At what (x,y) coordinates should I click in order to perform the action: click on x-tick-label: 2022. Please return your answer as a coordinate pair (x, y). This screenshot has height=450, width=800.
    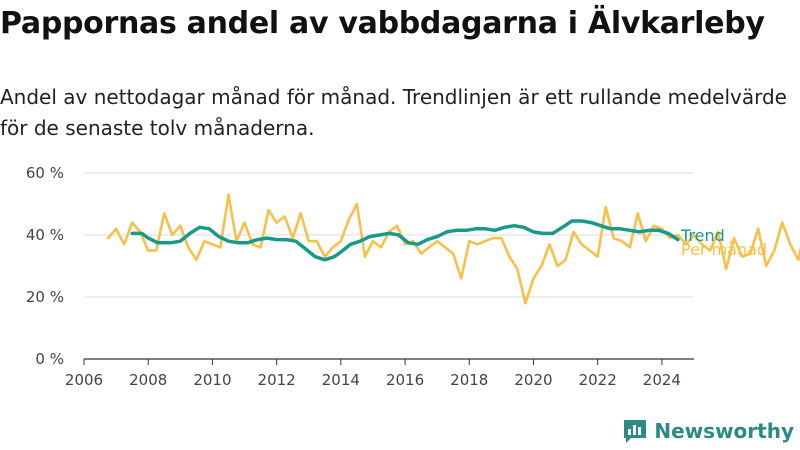
    Looking at the image, I should click on (598, 380).